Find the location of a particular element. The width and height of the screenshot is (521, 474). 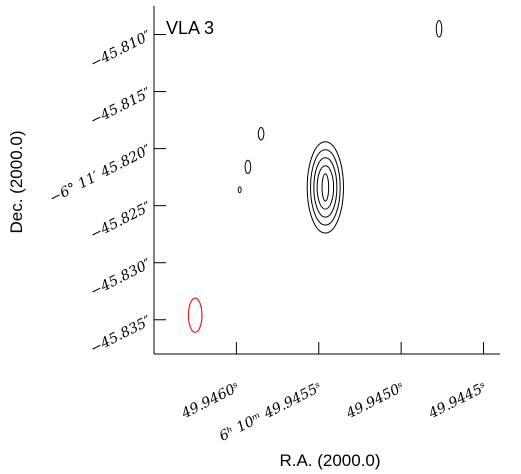

x-tick-label-4: 49.9445ˢ is located at coordinates (457, 400).